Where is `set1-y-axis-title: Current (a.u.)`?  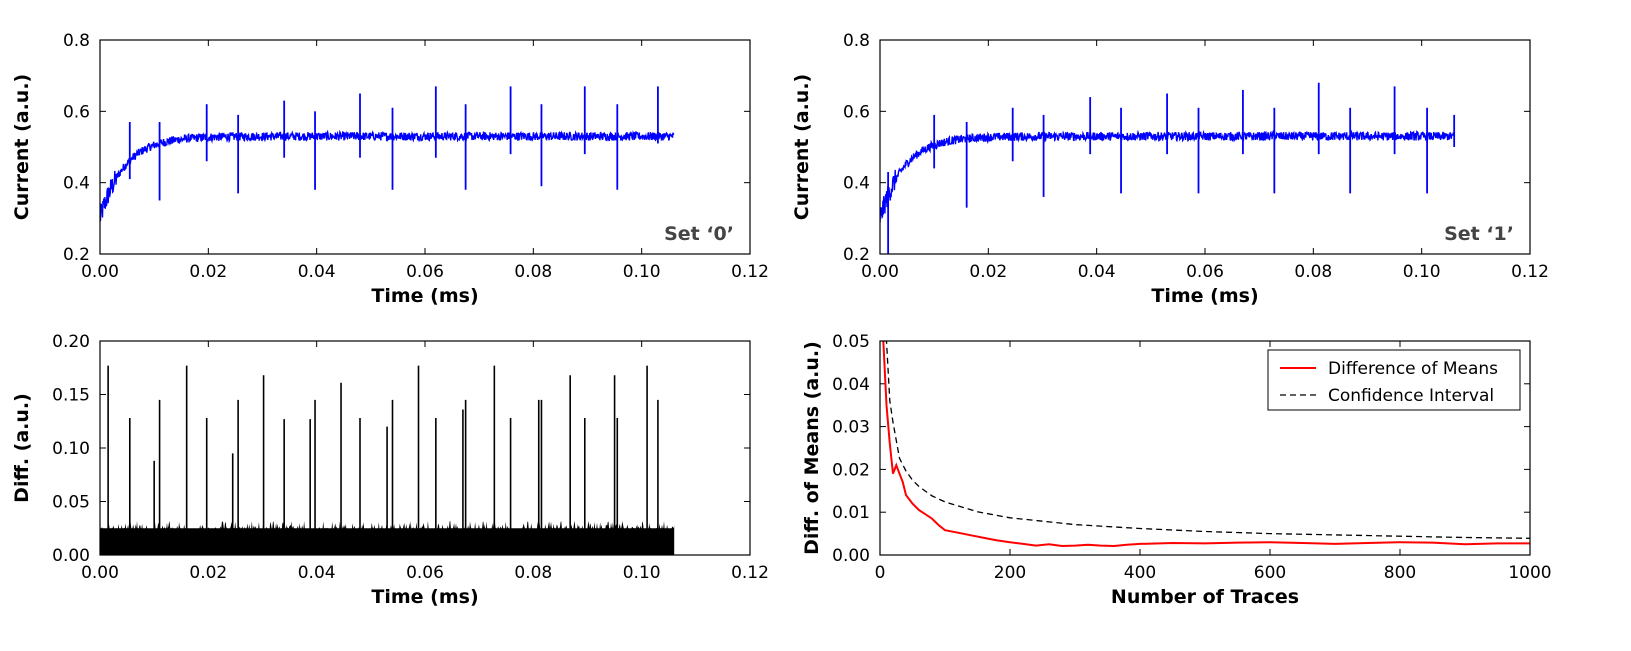
set1-y-axis-title: Current (a.u.) is located at coordinates (802, 147).